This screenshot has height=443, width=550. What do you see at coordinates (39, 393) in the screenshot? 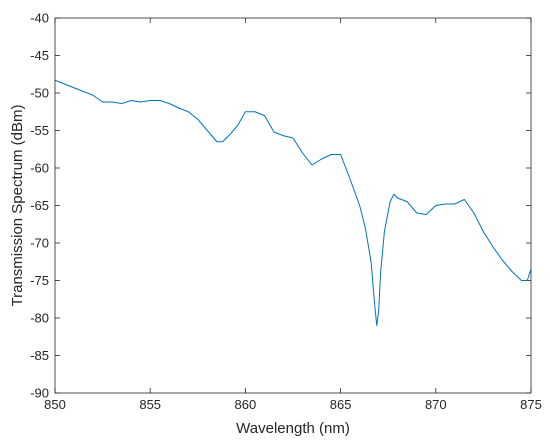
I see `y-tick-label: -90` at bounding box center [39, 393].